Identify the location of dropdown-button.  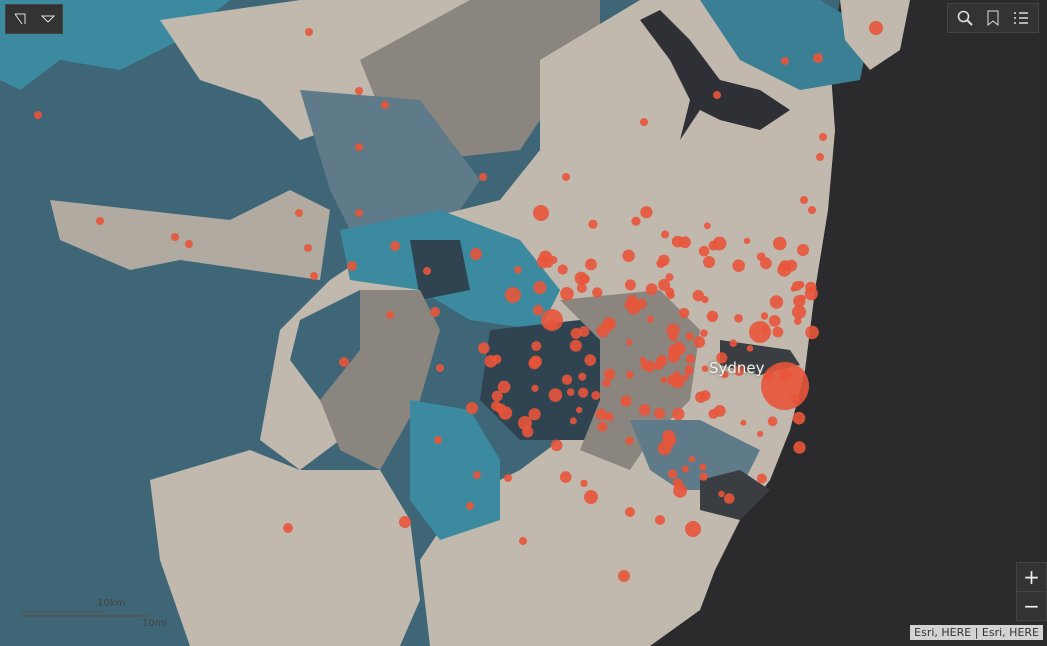
(48, 19).